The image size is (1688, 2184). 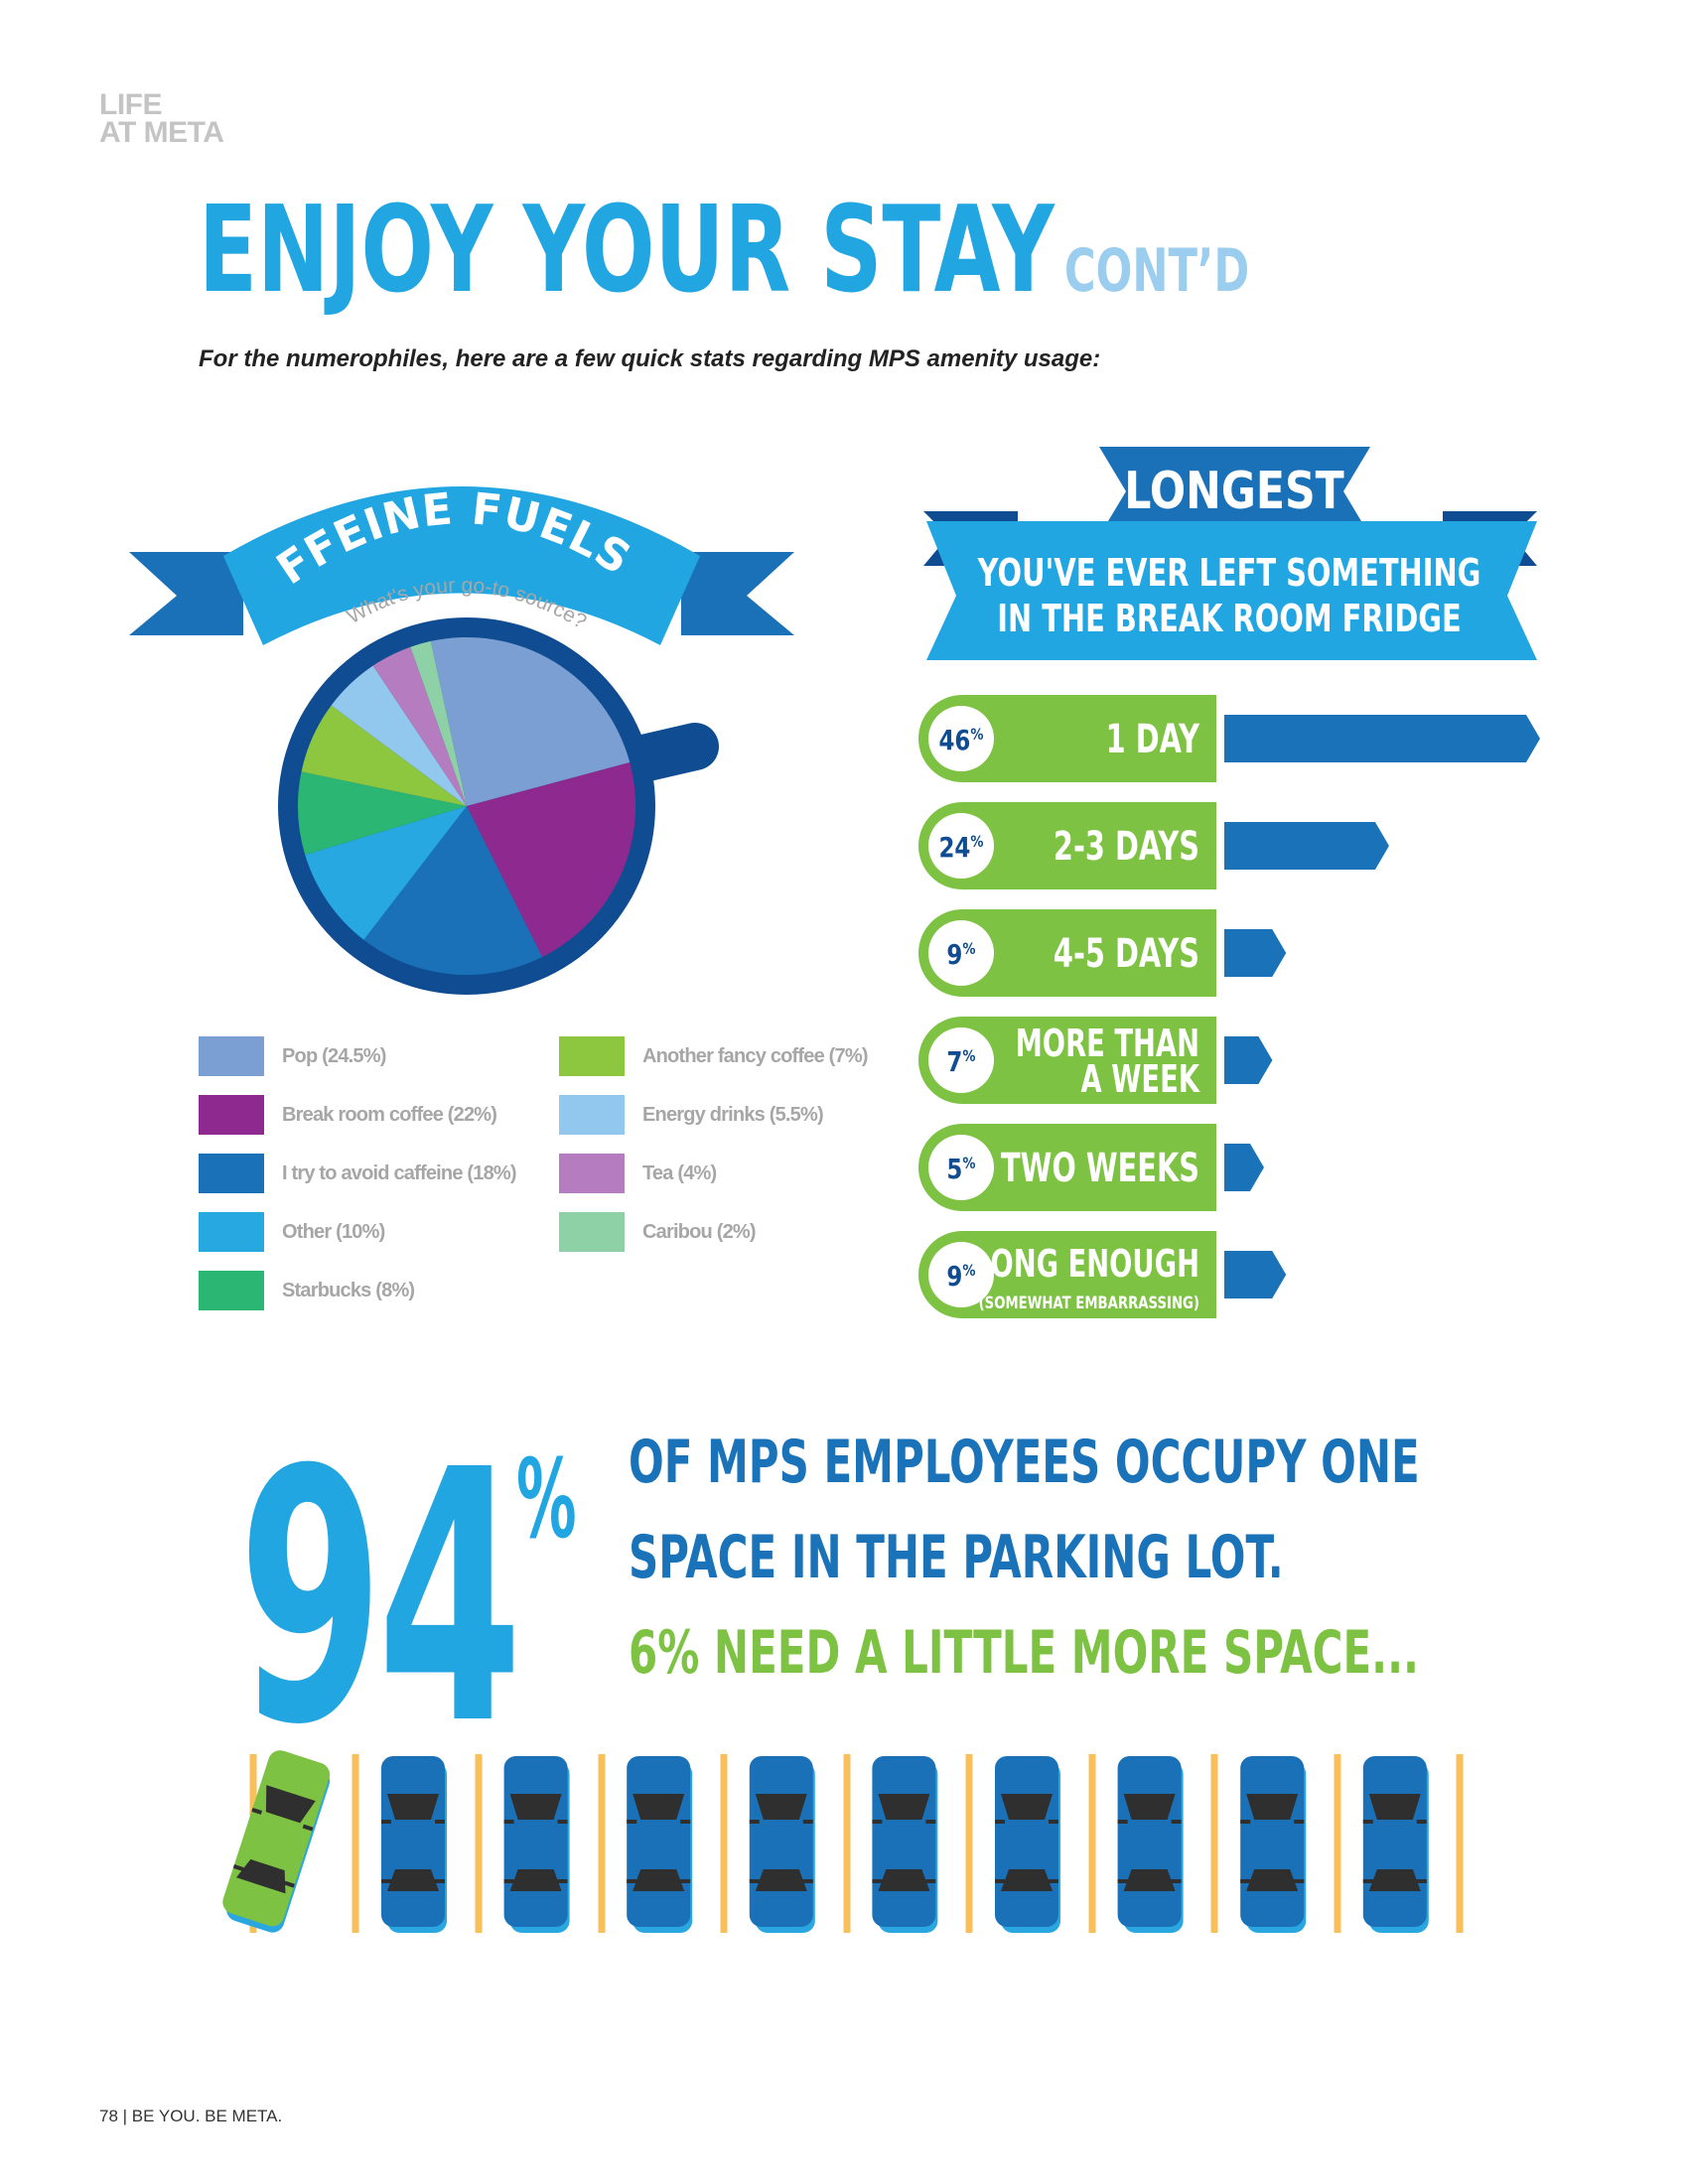 I want to click on legend-item: Tea (4%), so click(x=638, y=1173).